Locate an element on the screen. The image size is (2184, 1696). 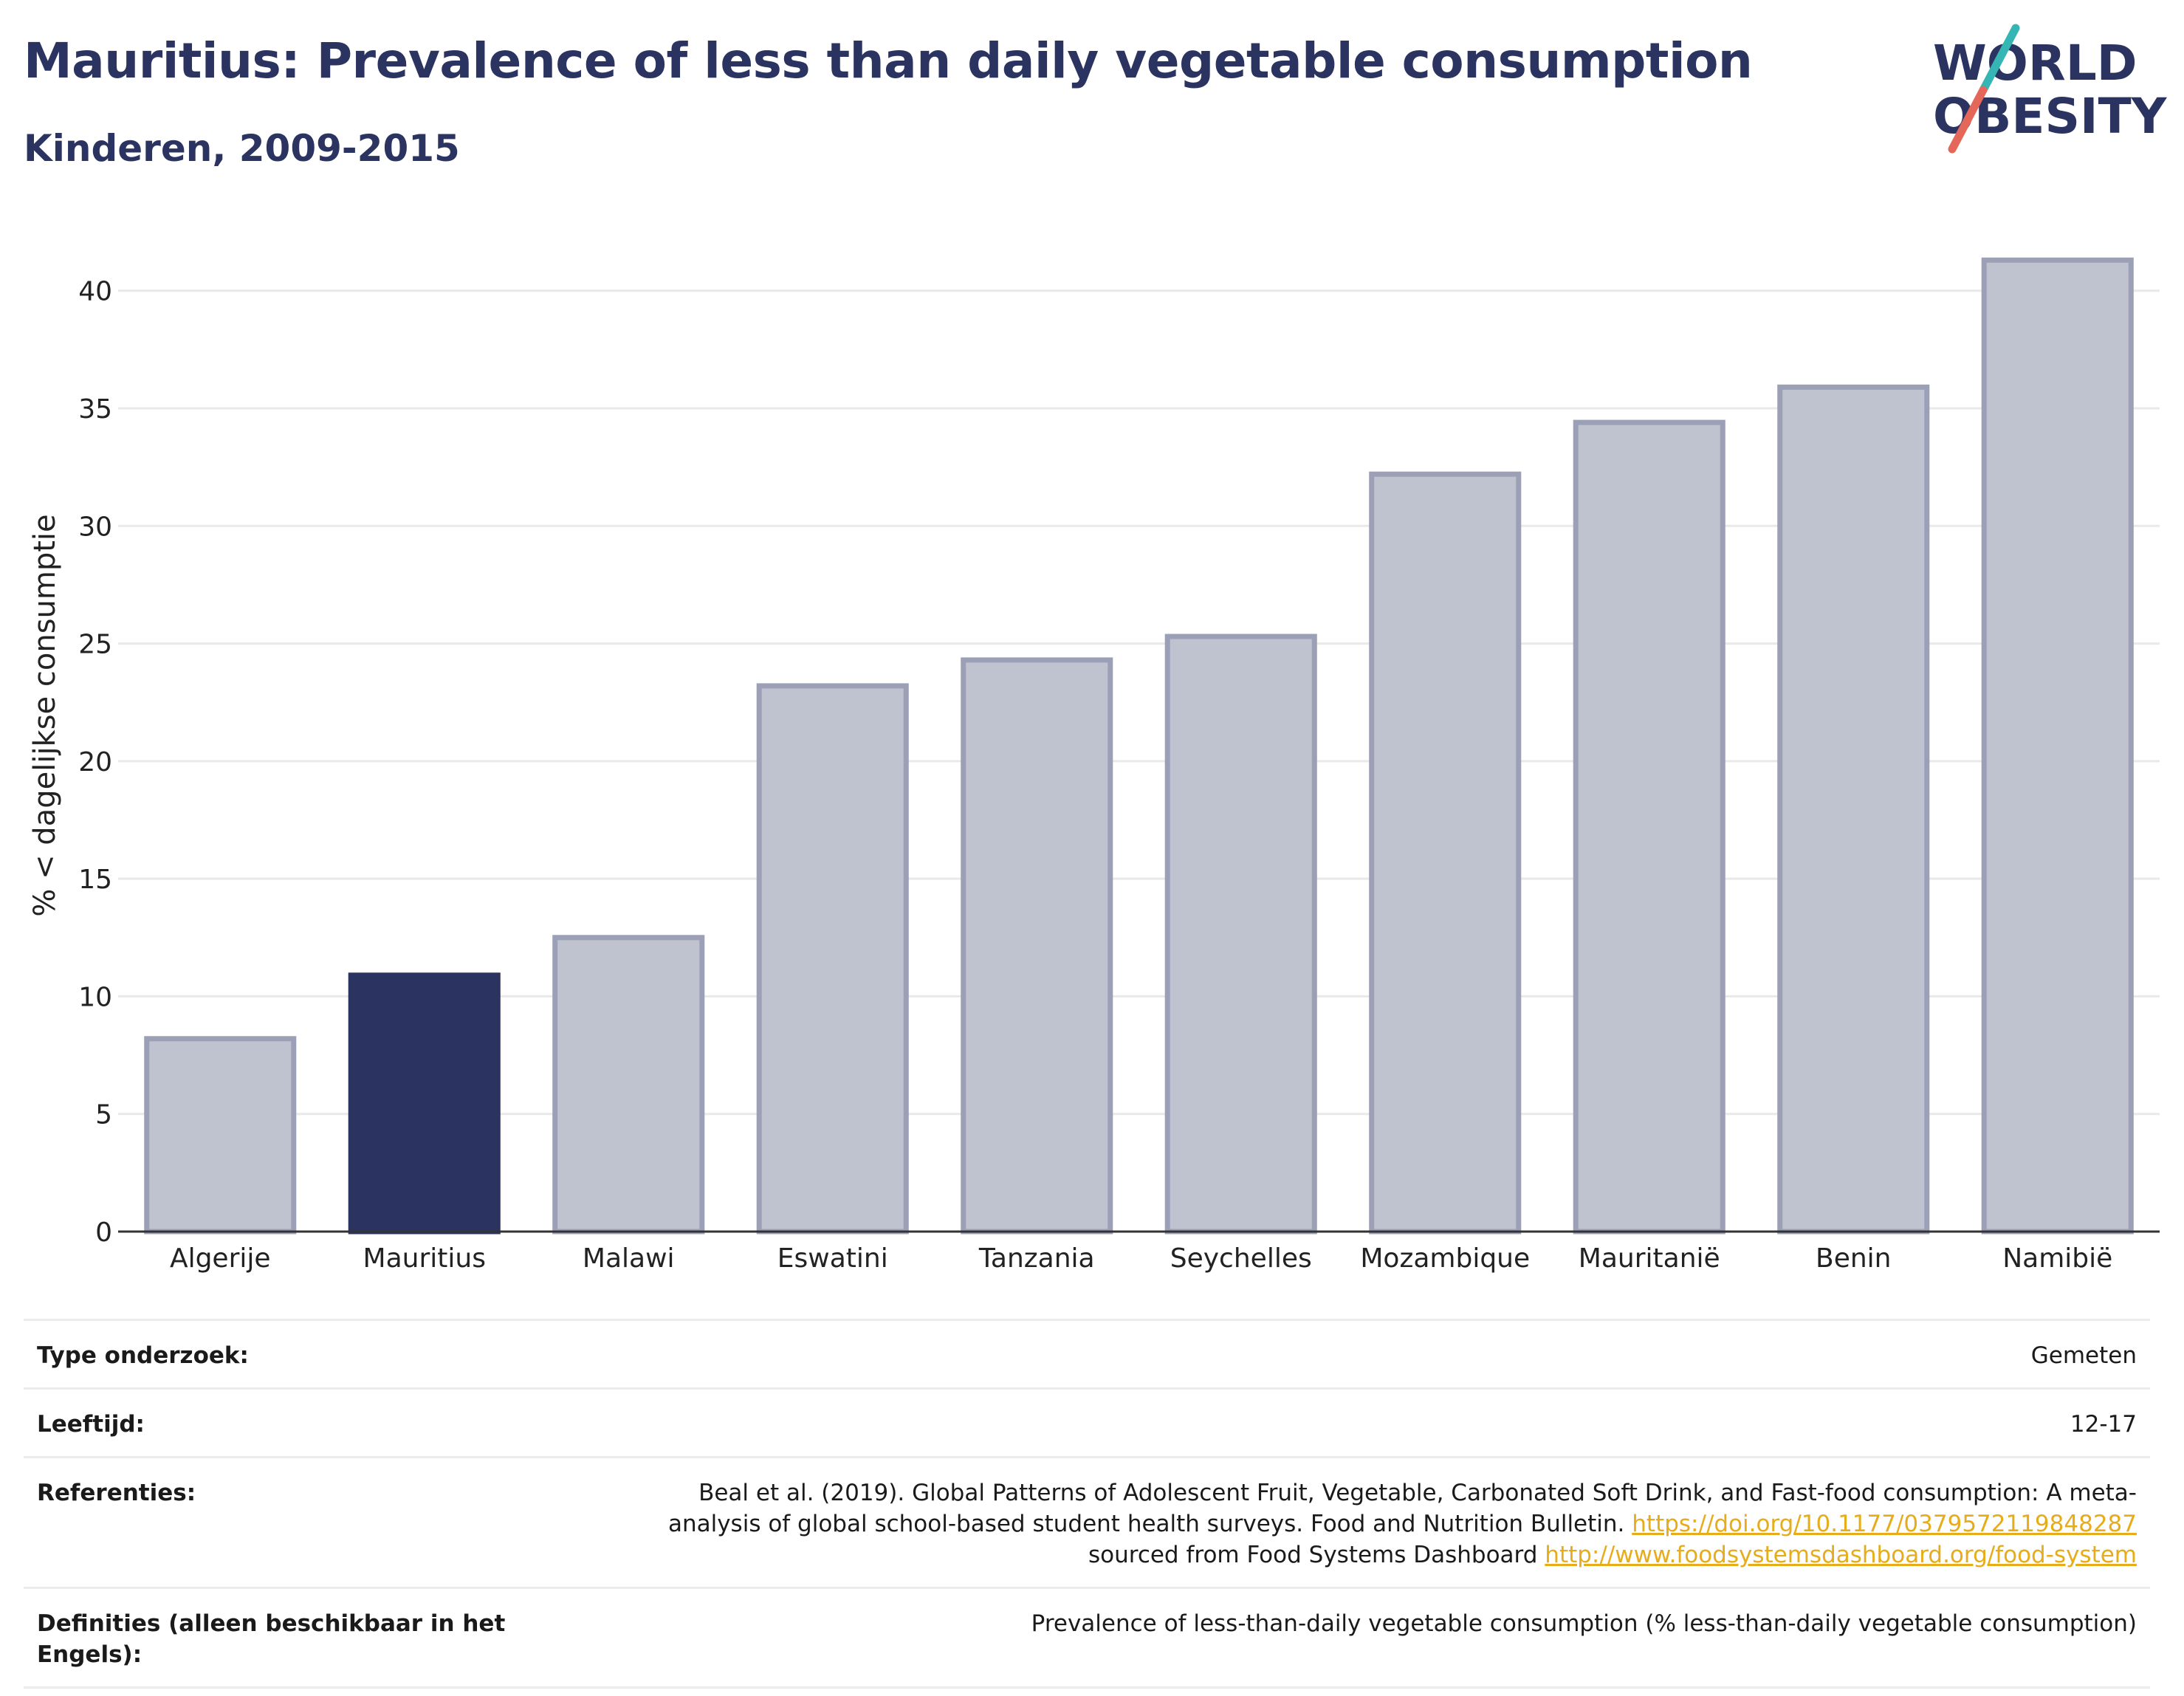
x-tick-label: Benin is located at coordinates (1854, 1258).